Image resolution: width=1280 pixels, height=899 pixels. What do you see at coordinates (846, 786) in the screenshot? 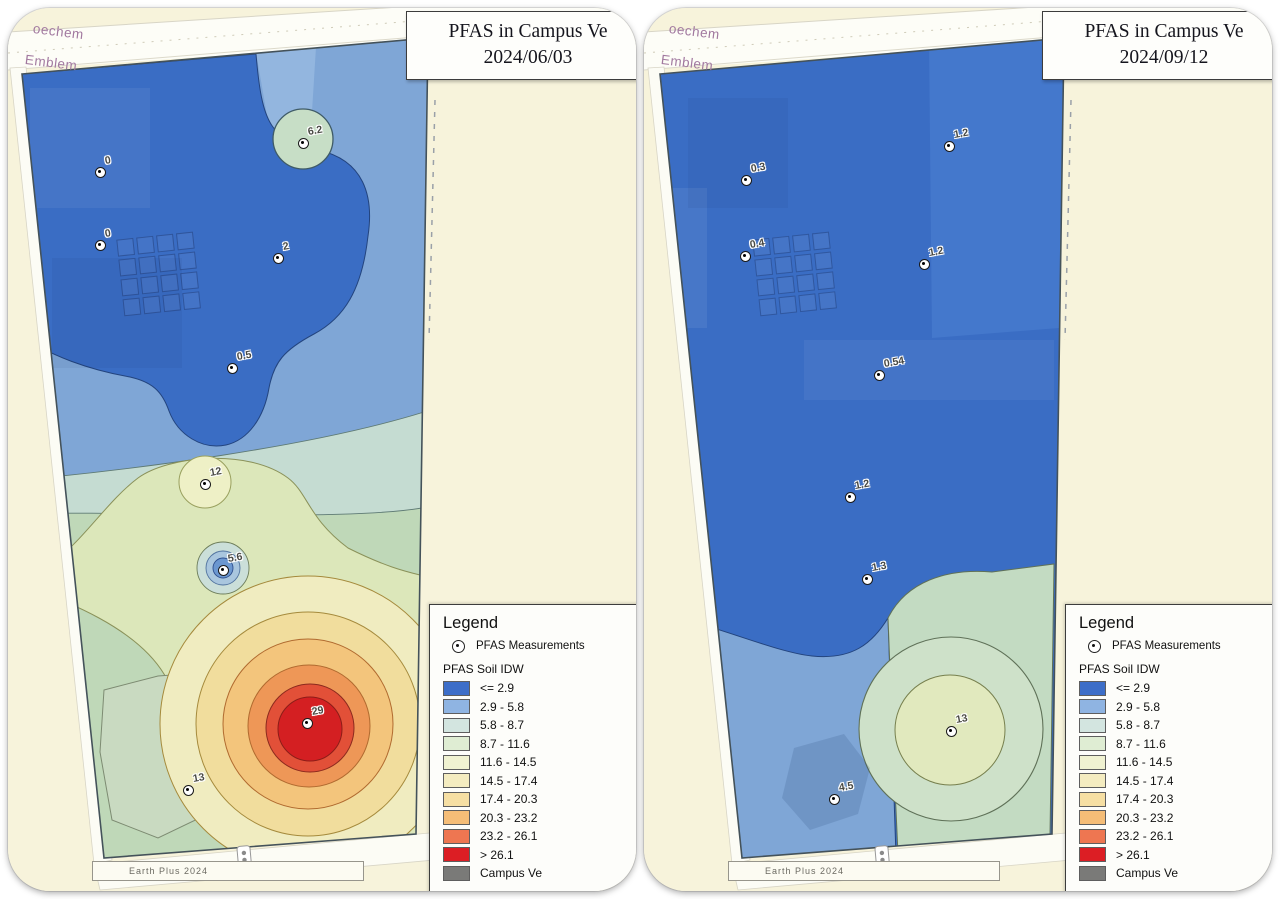
I see `measurement-value: 4.5` at bounding box center [846, 786].